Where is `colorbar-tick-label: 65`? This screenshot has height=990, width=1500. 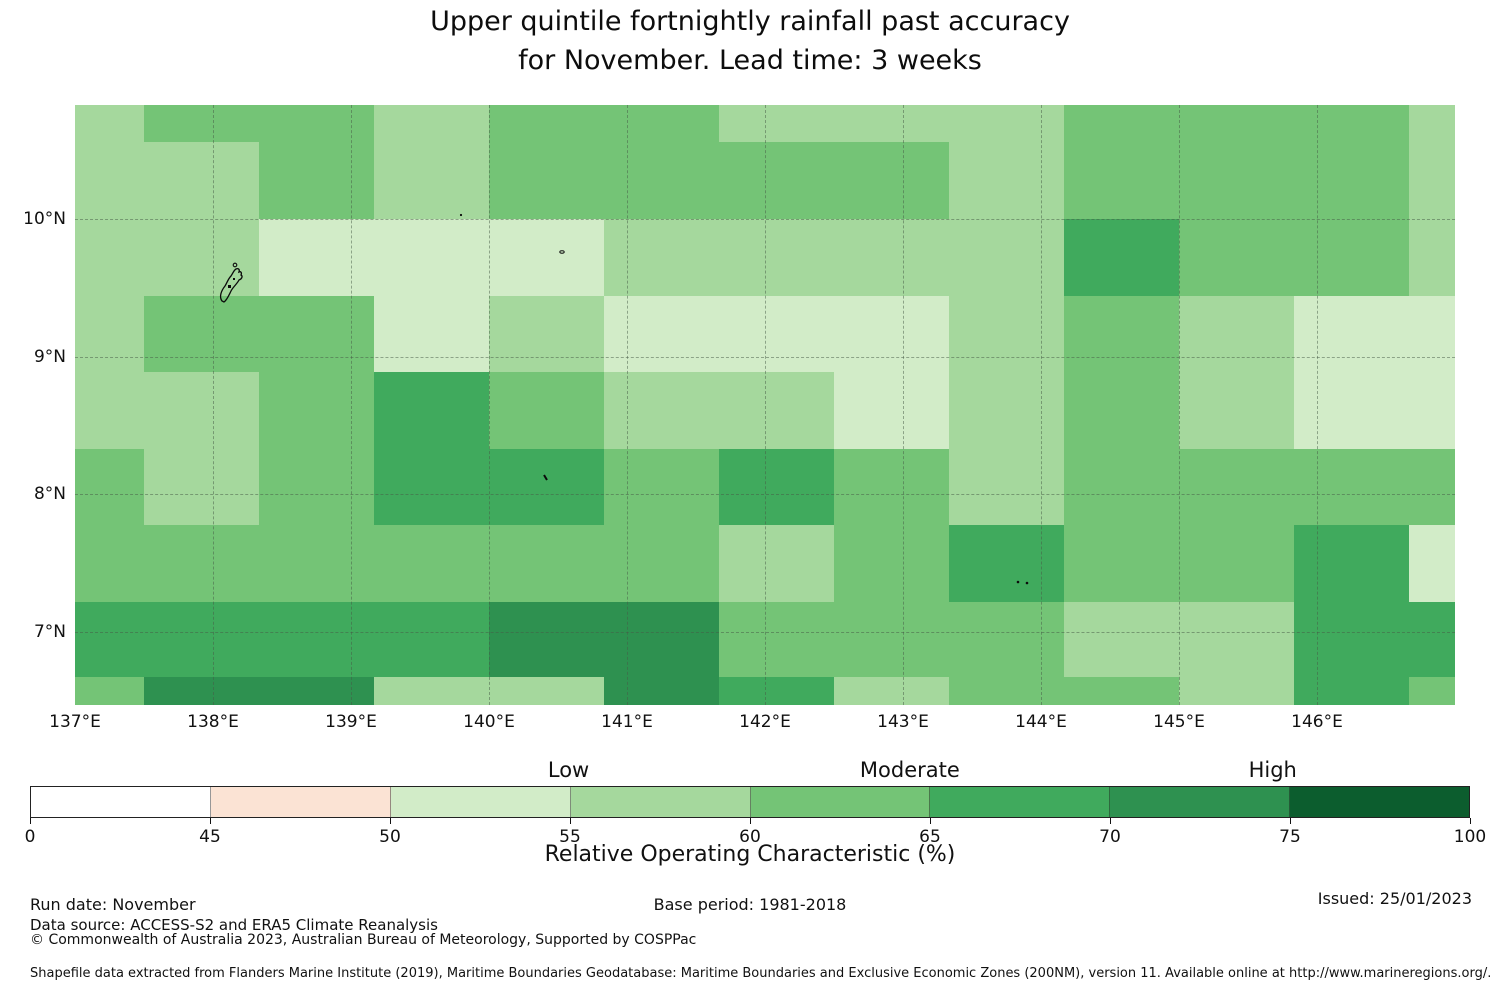 colorbar-tick-label: 65 is located at coordinates (930, 837).